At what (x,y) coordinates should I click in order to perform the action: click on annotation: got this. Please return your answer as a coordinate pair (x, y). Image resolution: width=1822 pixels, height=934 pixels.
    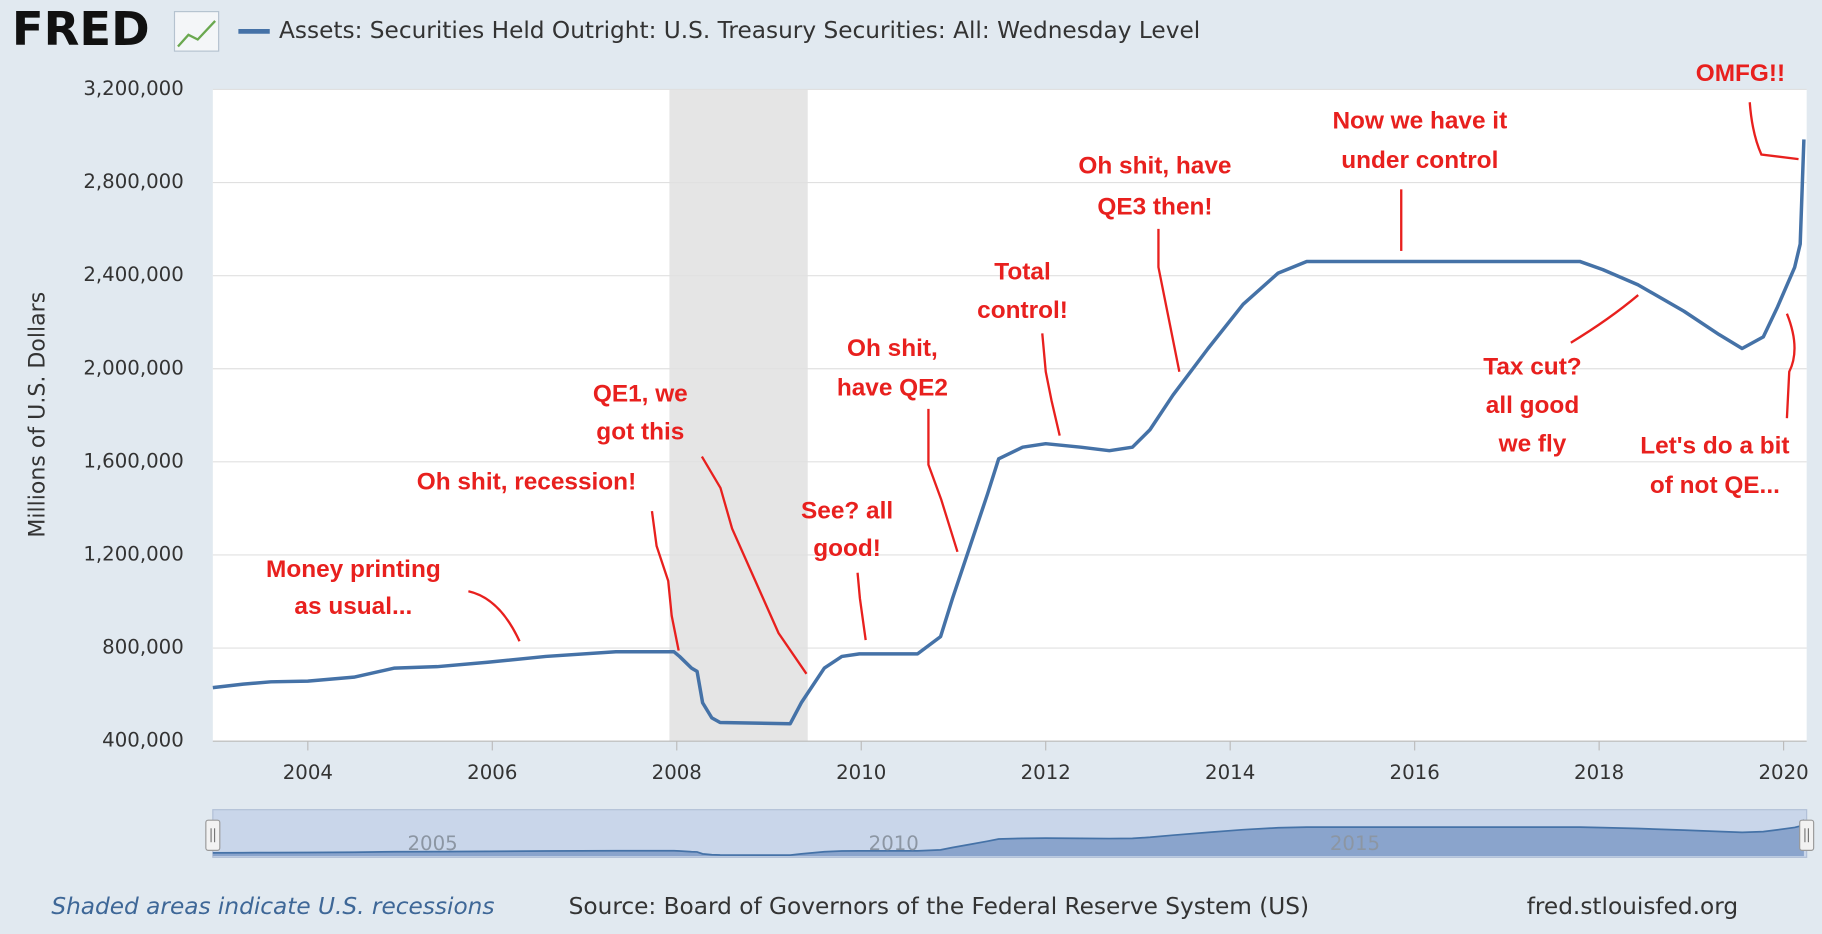
    Looking at the image, I should click on (640, 432).